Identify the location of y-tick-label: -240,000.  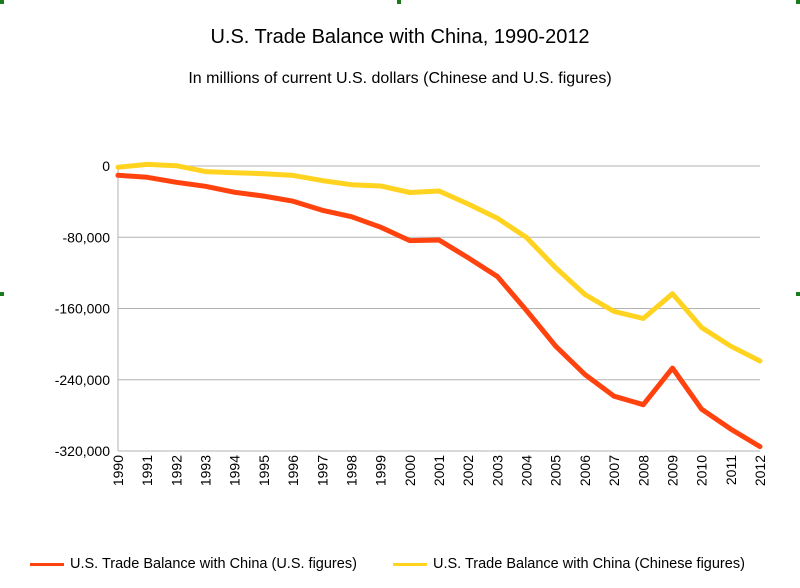
(82, 380).